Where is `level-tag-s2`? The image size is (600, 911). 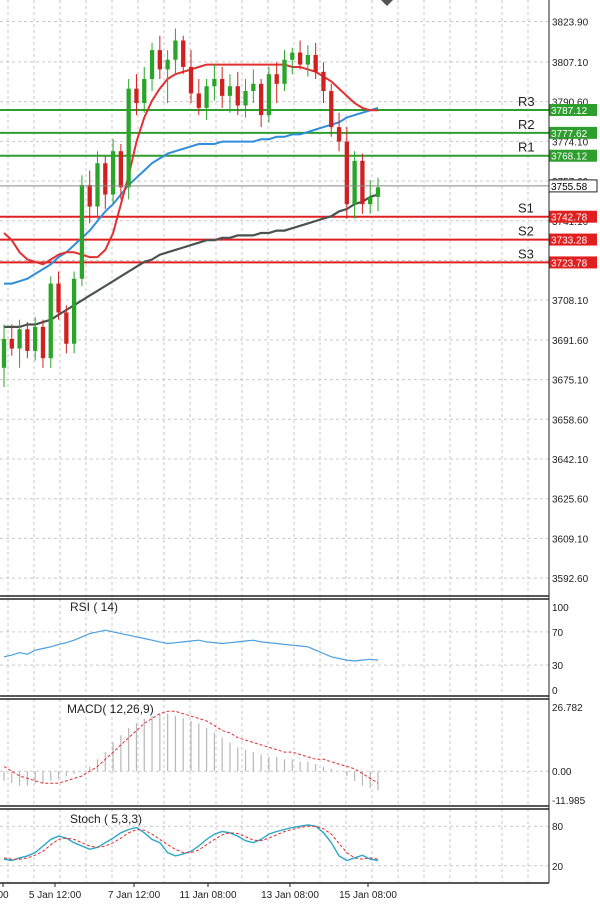 level-tag-s2 is located at coordinates (573, 239).